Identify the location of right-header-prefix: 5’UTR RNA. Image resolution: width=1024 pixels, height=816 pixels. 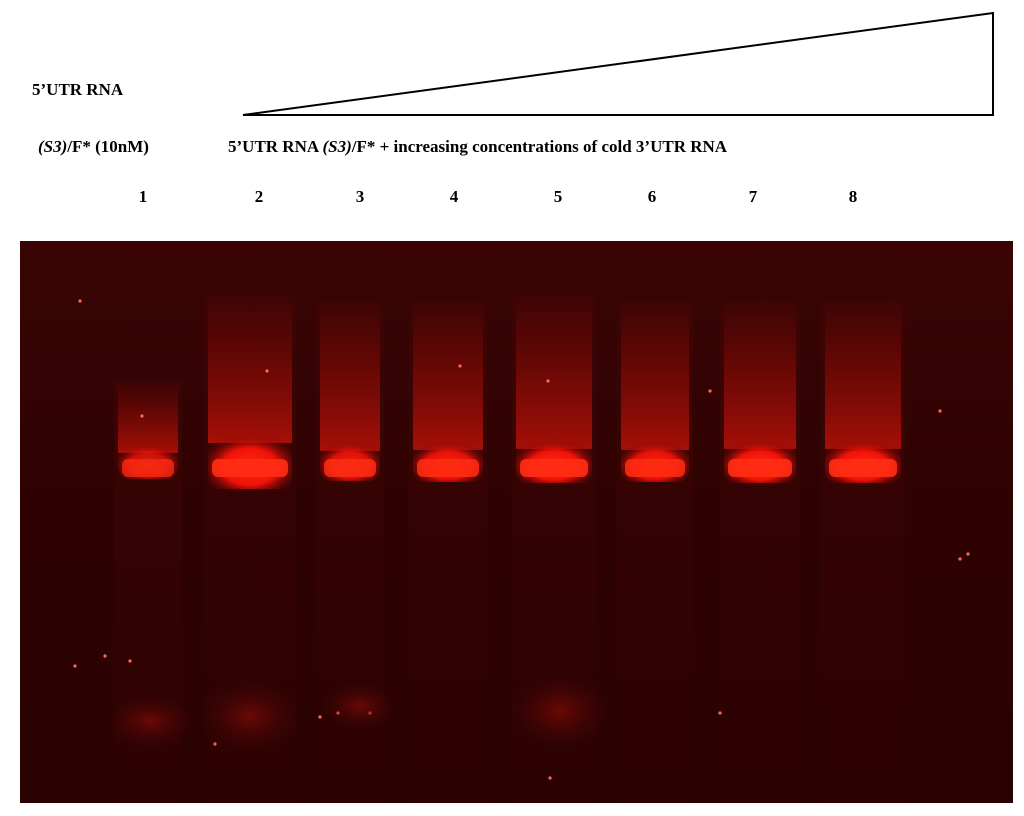
(275, 146).